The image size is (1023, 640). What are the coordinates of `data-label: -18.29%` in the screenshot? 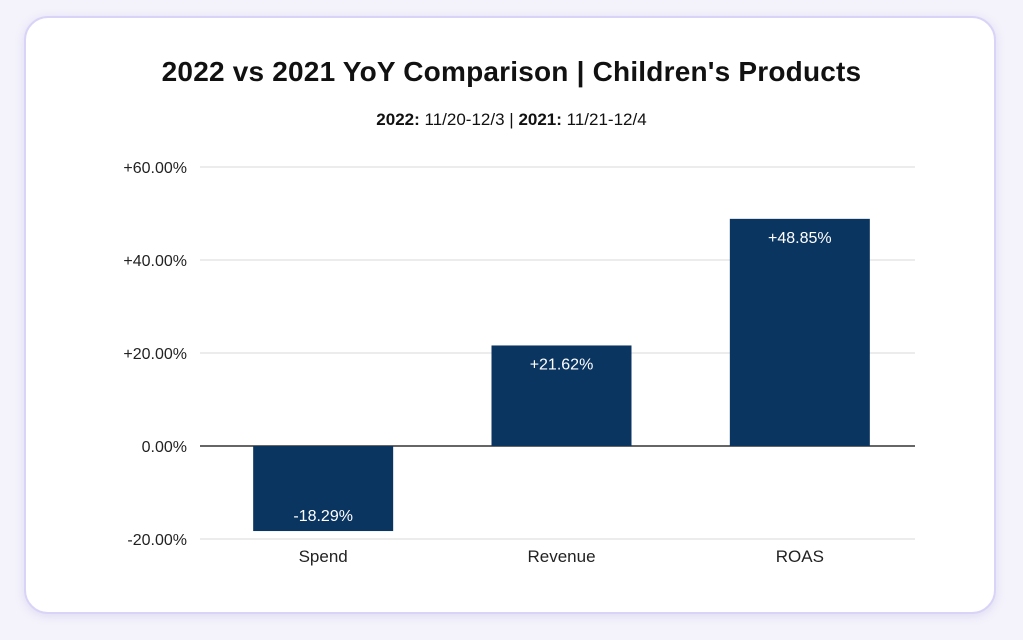 It's located at (323, 516).